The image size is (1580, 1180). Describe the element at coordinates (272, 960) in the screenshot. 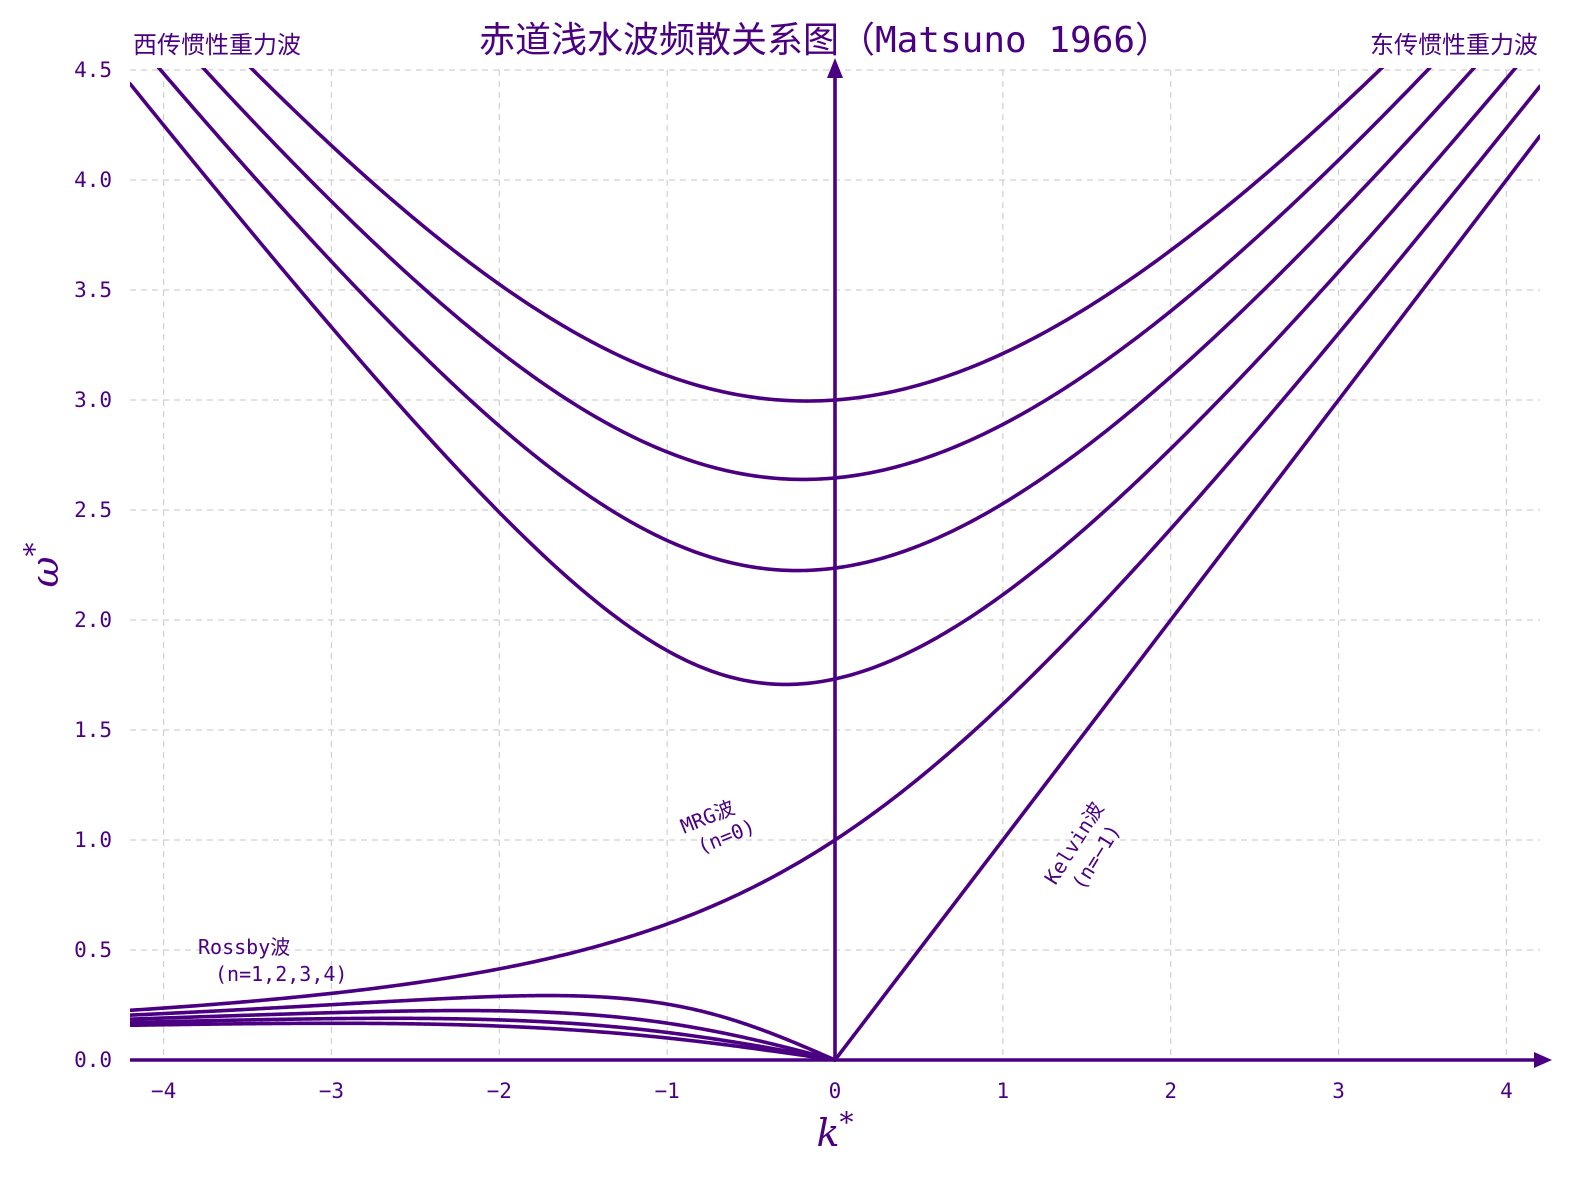

I see `rossby-annotation: Rossby波 (n=1,2,3,4)` at that location.